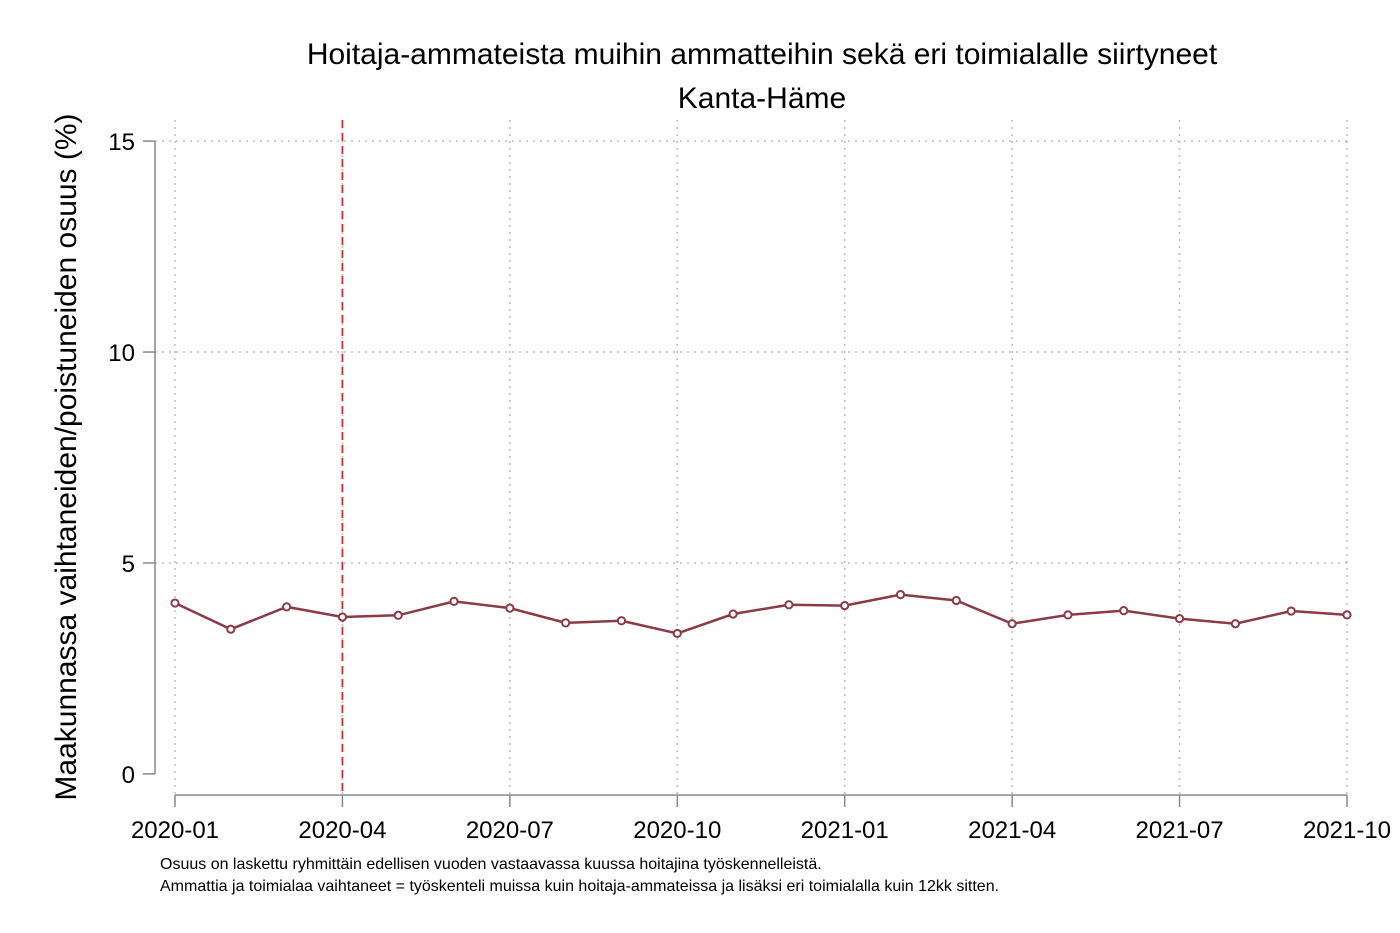 This screenshot has height=933, width=1400. What do you see at coordinates (1347, 830) in the screenshot?
I see `x-tick-label: 2021-10` at bounding box center [1347, 830].